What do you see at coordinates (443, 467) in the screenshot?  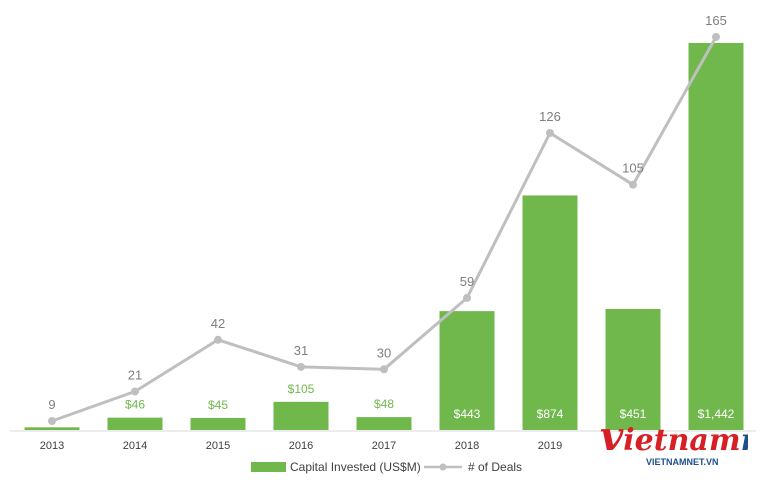 I see `legend-swatch-deals-marker` at bounding box center [443, 467].